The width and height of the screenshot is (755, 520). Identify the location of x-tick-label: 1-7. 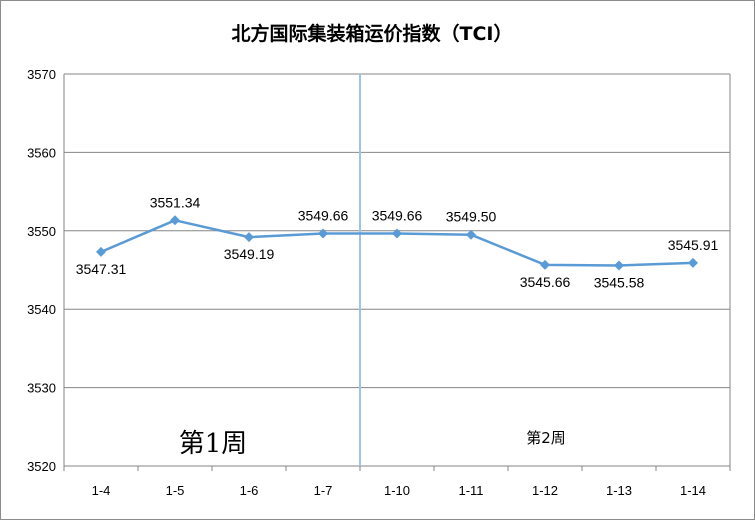
(323, 490).